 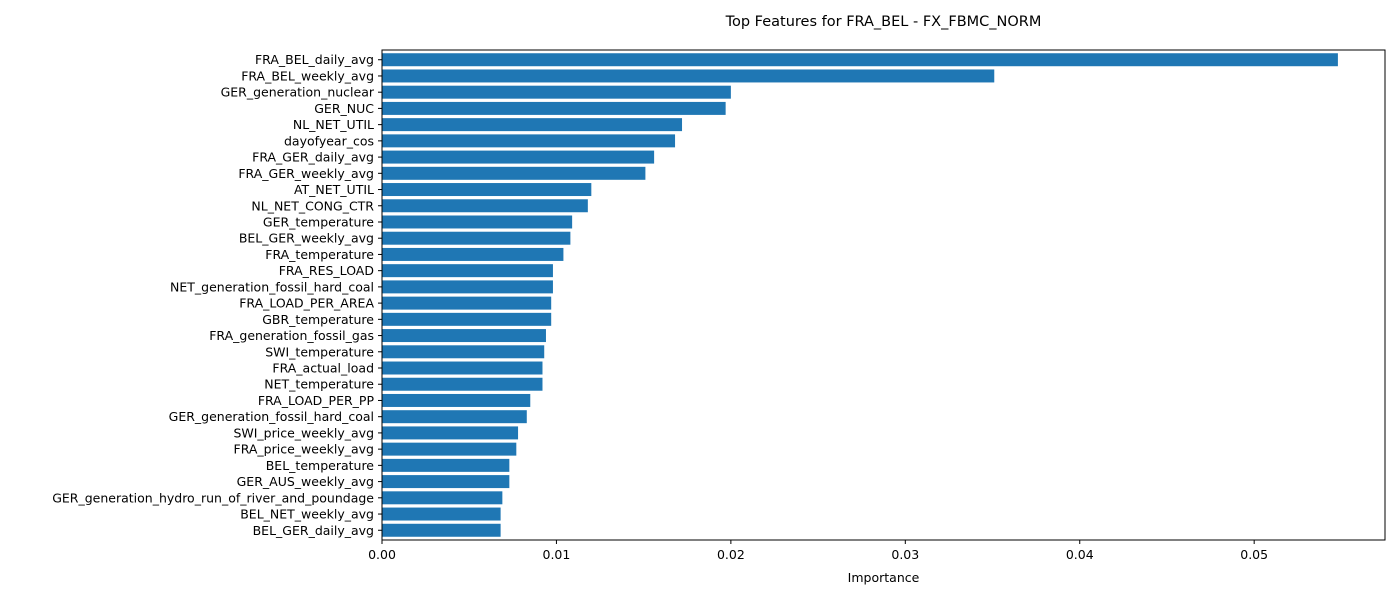 I want to click on y-tick-label: NET_generation_fossil_hard_coal, so click(x=272, y=286).